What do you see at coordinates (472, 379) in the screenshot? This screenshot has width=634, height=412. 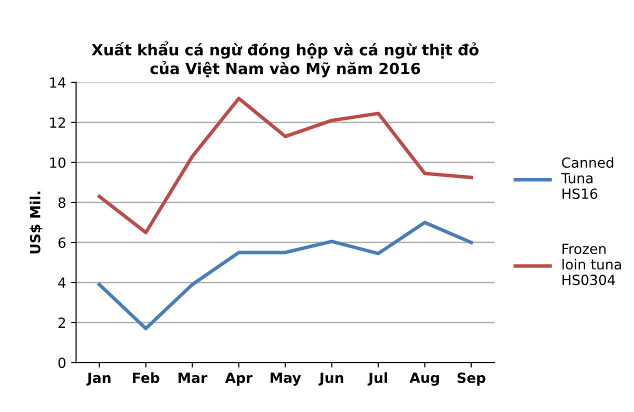 I see `x-tick-label: Sep` at bounding box center [472, 379].